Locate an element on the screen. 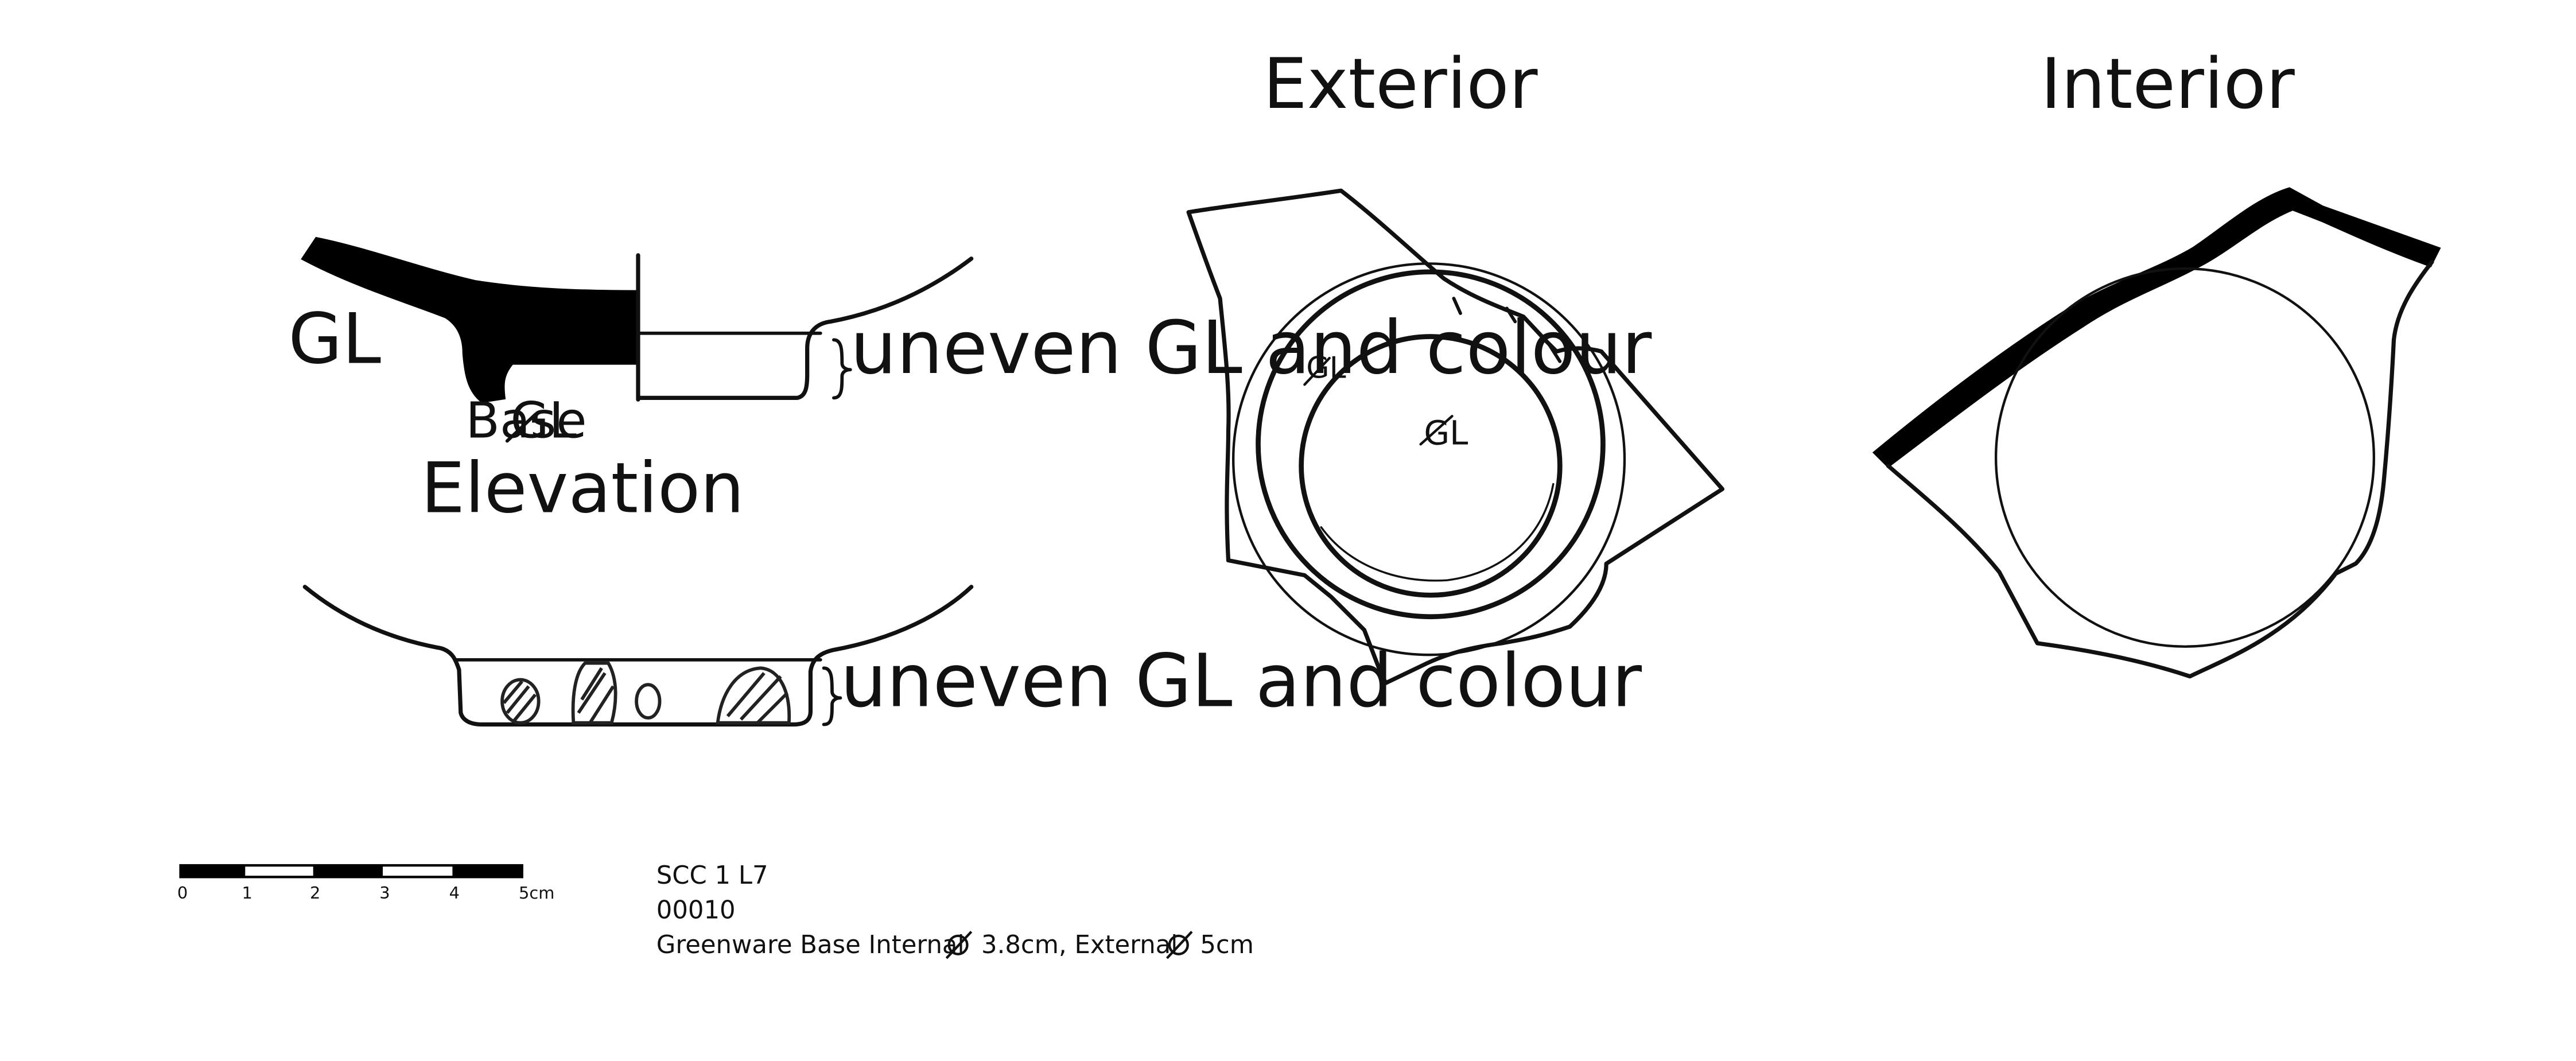 This screenshot has height=1061, width=2576. exterior-gl-mark-2: GL is located at coordinates (1443, 432).